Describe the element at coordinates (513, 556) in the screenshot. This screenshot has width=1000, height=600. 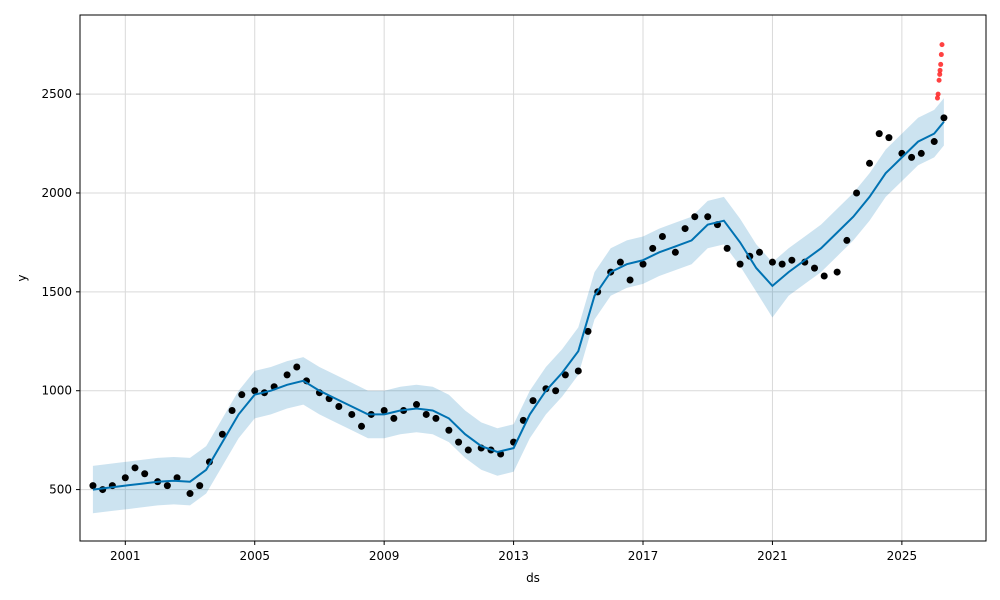
I see `x-tick-label: 2013` at that location.